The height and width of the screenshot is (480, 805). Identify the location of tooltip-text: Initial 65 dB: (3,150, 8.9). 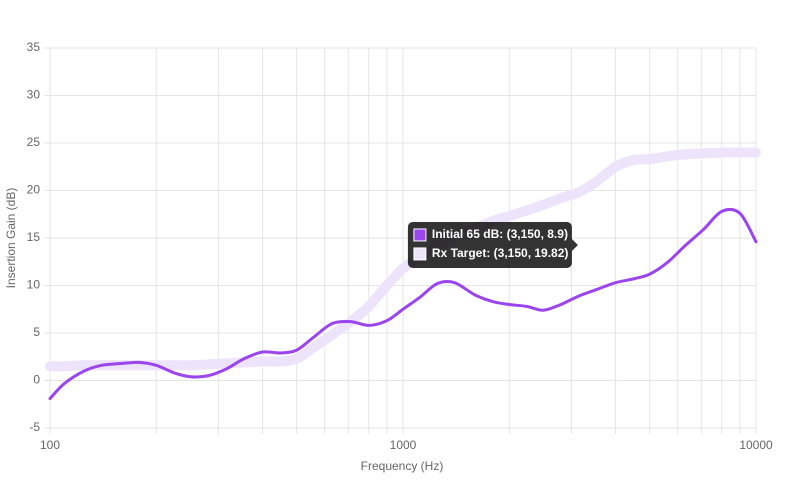
(500, 234).